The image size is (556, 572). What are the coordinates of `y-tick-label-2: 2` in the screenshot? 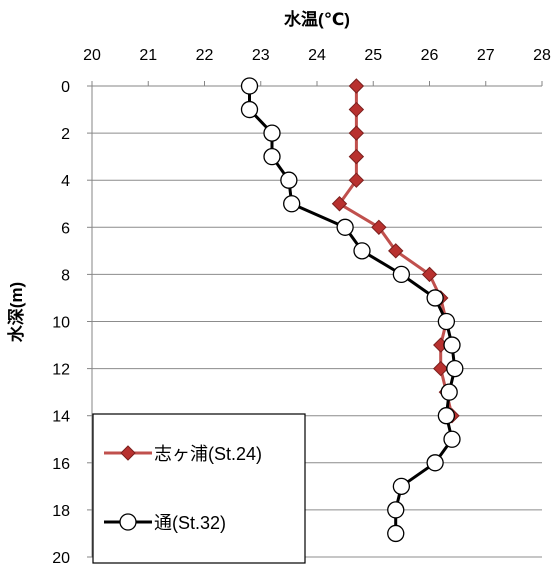 It's located at (65, 134).